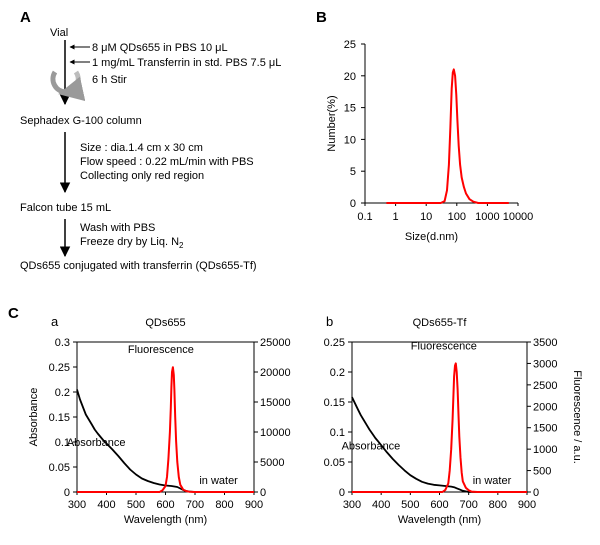 This screenshot has height=545, width=600. Describe the element at coordinates (275, 373) in the screenshot. I see `y2-tick-label: 20000` at that location.